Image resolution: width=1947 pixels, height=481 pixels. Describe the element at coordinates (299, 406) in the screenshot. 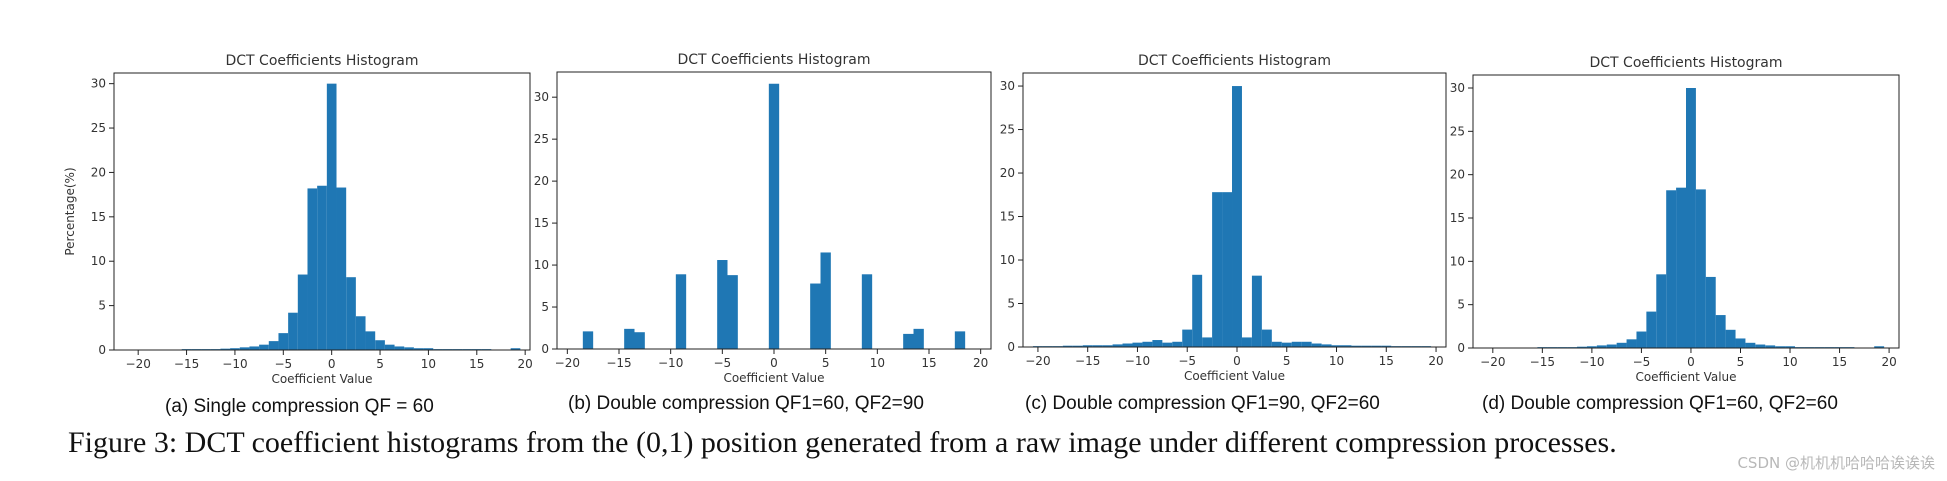

I see `subcaption-a: (a) Single compression QF = 60` at that location.